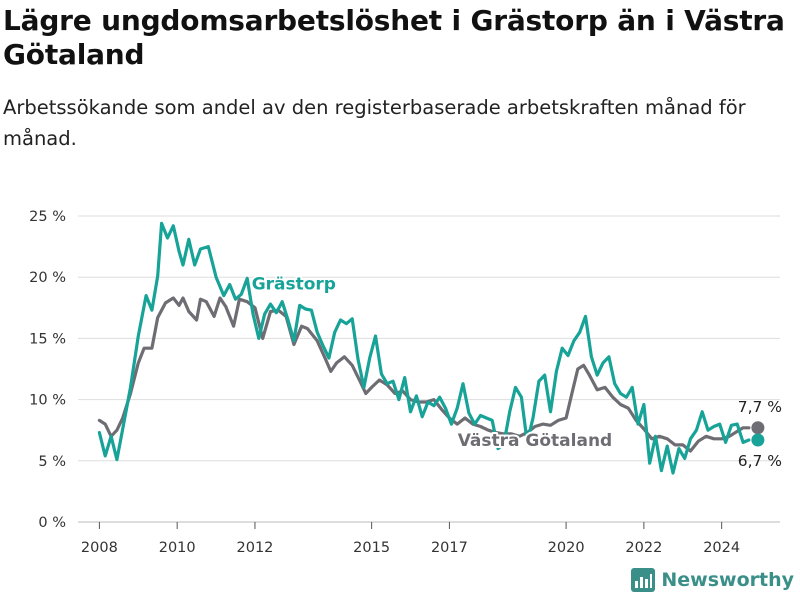 The height and width of the screenshot is (600, 800). What do you see at coordinates (721, 548) in the screenshot?
I see `x-tick-label: 2024` at bounding box center [721, 548].